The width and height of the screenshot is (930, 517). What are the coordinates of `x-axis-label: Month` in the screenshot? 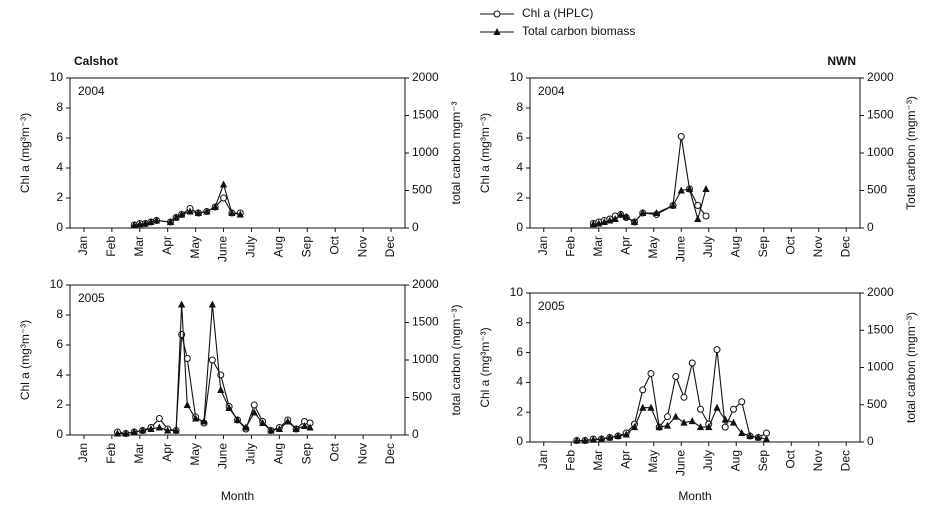 It's located at (237, 496).